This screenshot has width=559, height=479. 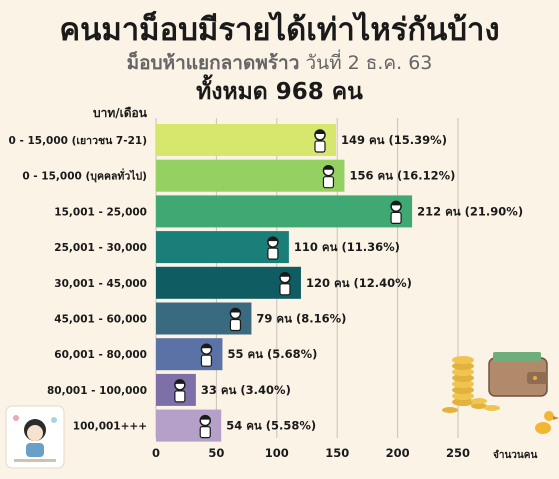 I want to click on category-label: 80,001 - 100,000, so click(x=97, y=391).